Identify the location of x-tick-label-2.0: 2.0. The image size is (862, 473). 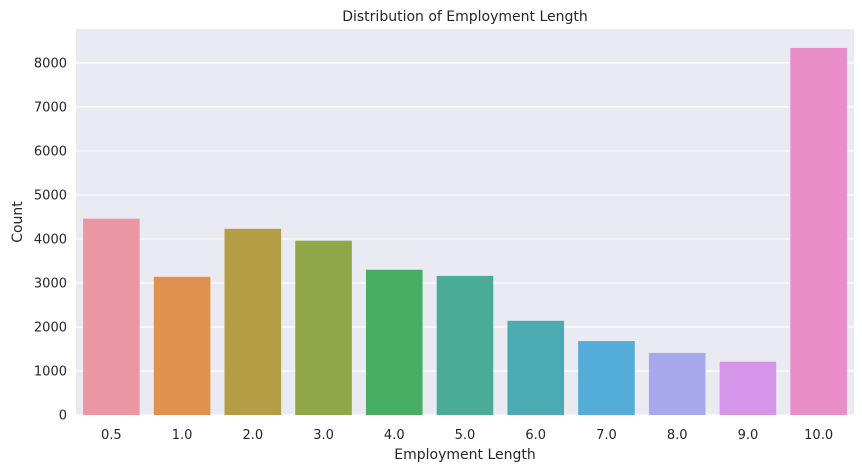
(252, 435).